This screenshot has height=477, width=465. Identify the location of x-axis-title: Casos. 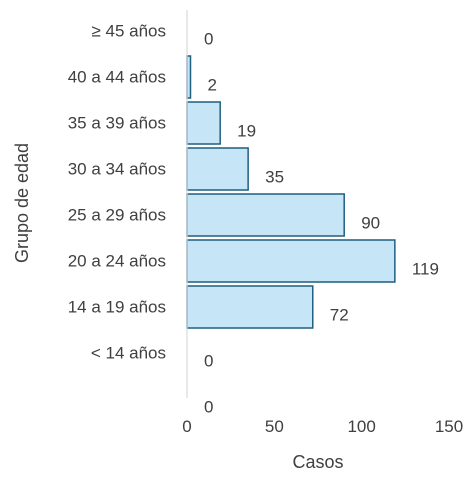
(317, 462).